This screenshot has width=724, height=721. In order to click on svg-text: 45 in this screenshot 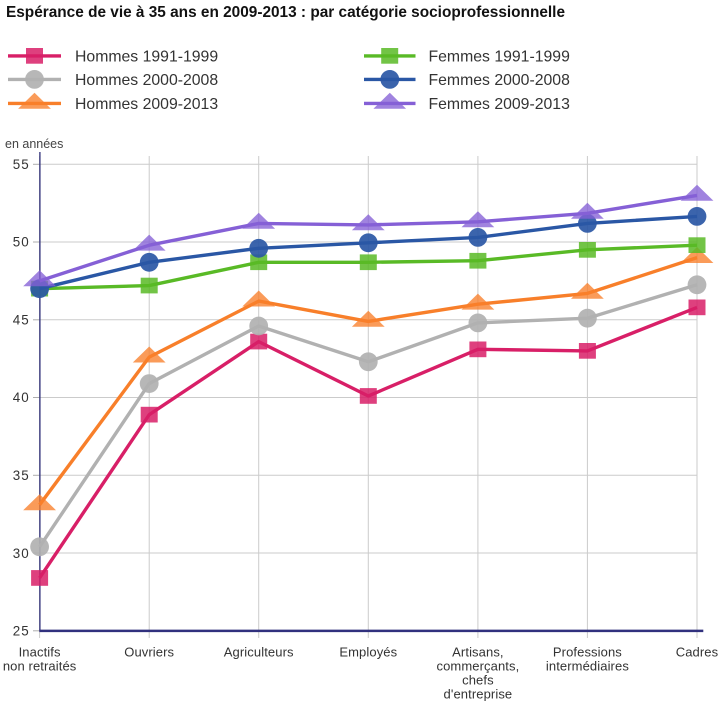, I will do `click(21, 320)`.